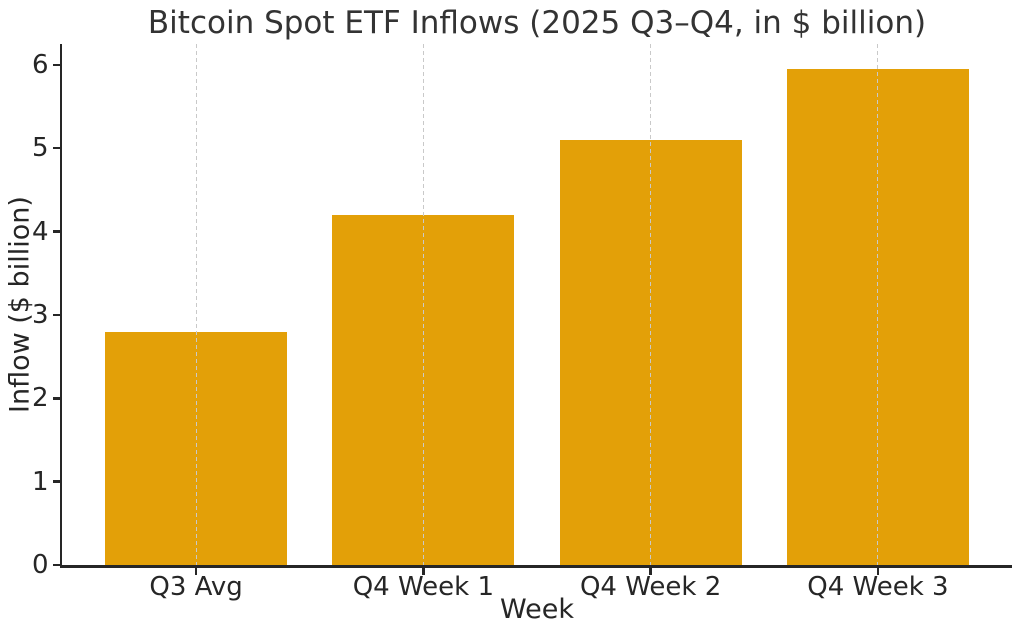 The height and width of the screenshot is (635, 1024). Describe the element at coordinates (40, 481) in the screenshot. I see `y-tick-label: 1` at that location.